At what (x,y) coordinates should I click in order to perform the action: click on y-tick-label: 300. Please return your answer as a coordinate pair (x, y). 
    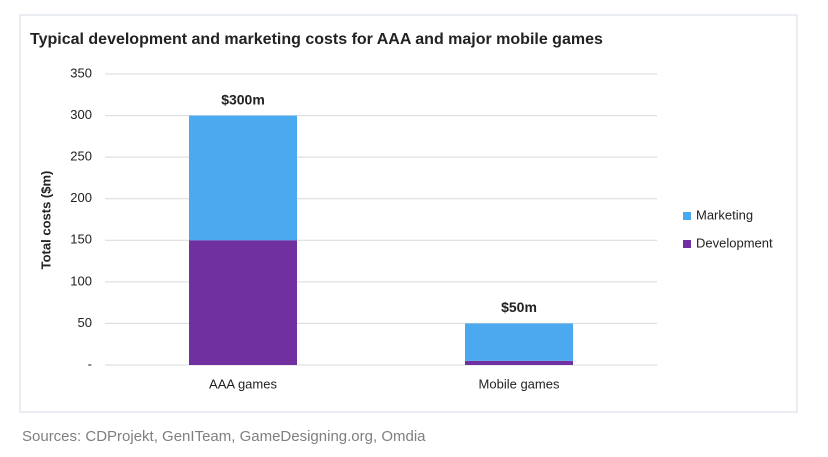
    Looking at the image, I should click on (81, 114).